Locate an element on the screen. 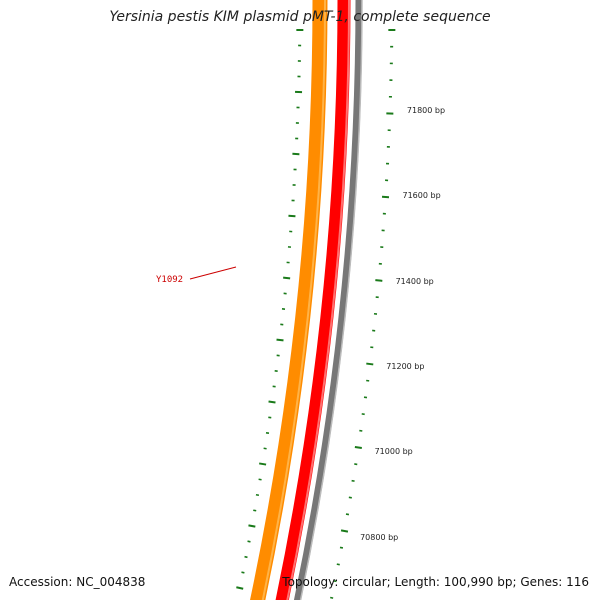  gene-track is located at coordinates (313, 300).